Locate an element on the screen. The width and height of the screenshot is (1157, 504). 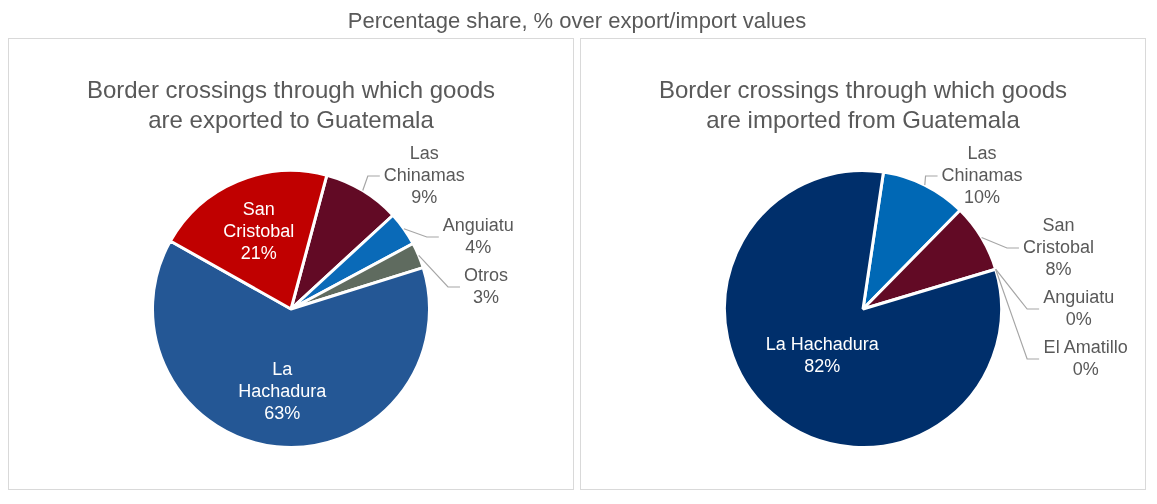
legend-label: Anguiatu is located at coordinates (1079, 296).